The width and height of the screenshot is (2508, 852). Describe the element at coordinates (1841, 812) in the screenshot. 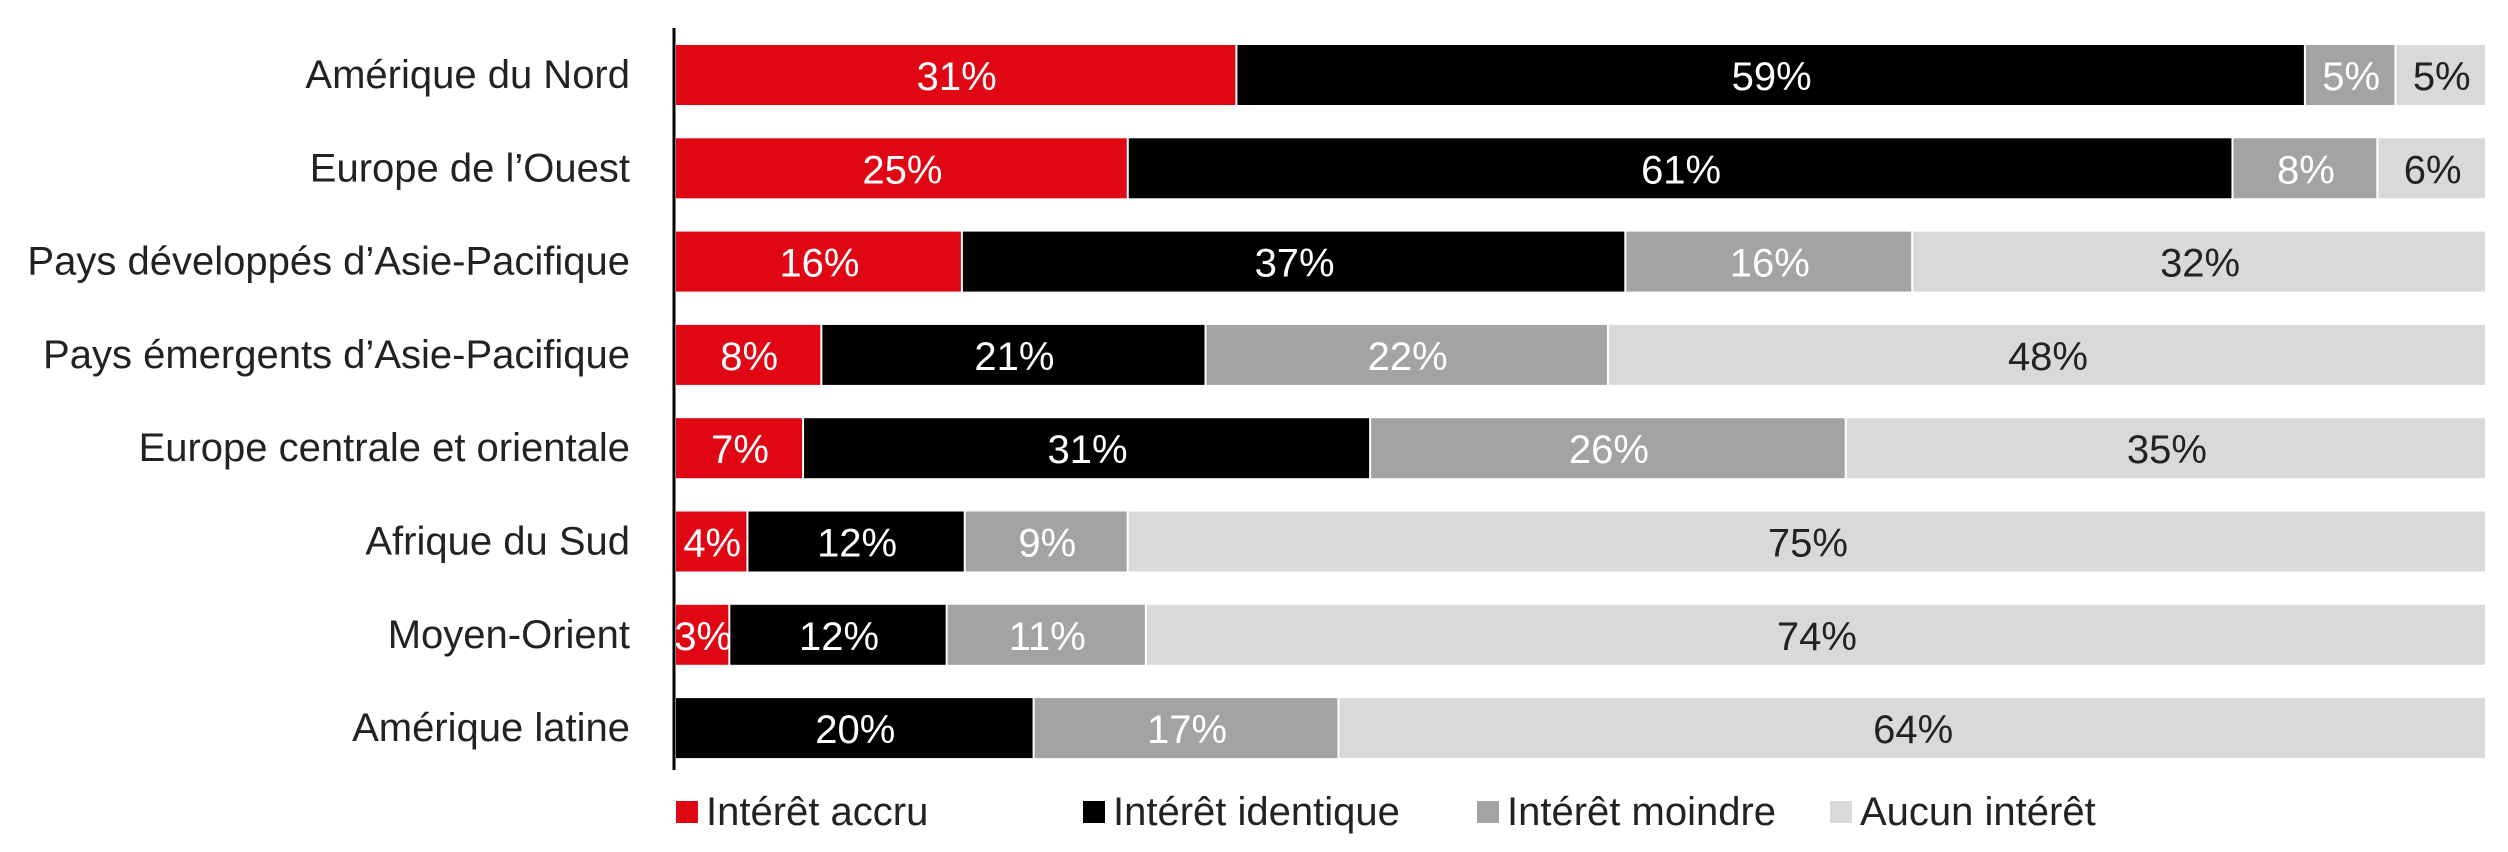

I see `legend-swatch-aucun-interet` at that location.